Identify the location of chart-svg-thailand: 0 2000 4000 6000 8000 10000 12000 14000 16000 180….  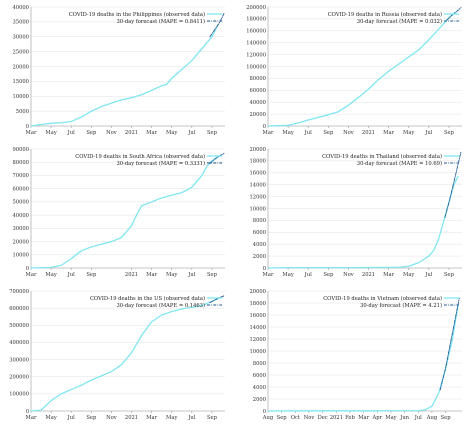
(355, 212).